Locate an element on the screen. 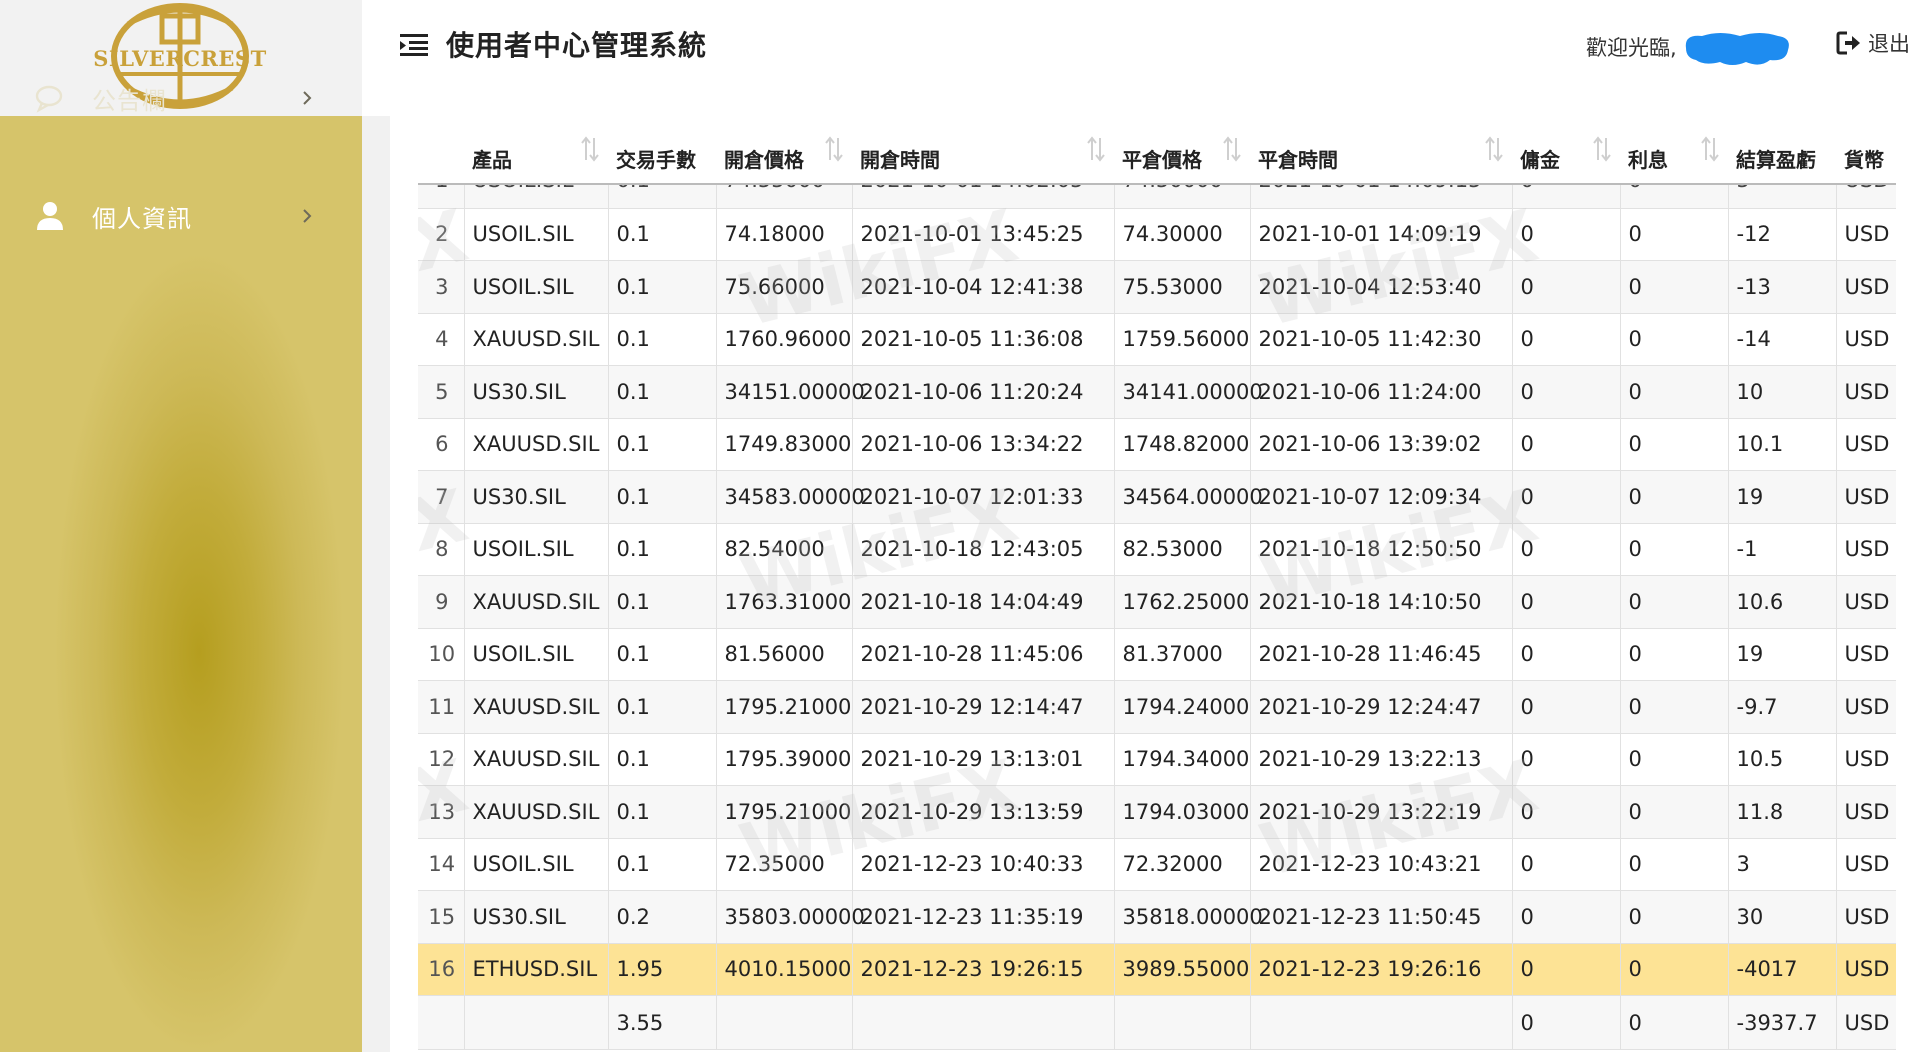  table-total-row: 3.55 0 0 -3937.7 USD is located at coordinates (1157, 1022).